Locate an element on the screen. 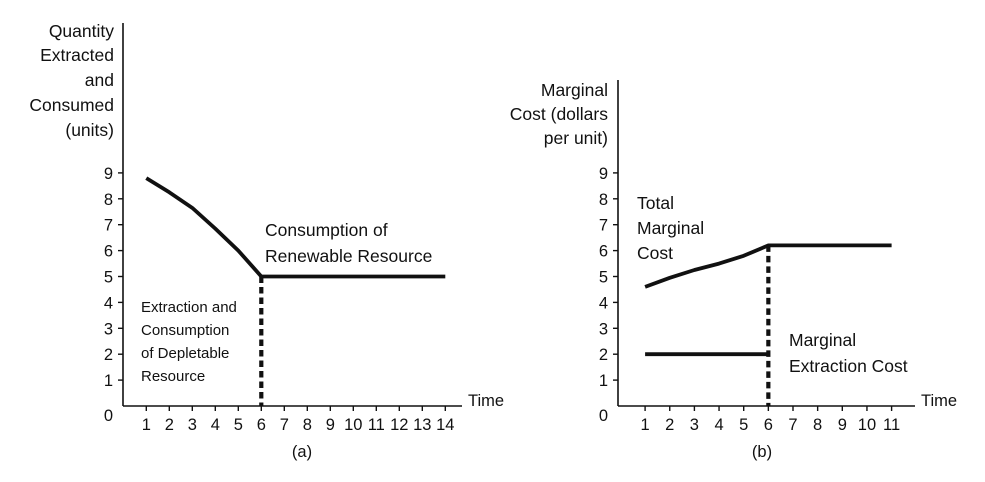 The height and width of the screenshot is (482, 985). panel-b-x-axis-label: Time is located at coordinates (939, 401).